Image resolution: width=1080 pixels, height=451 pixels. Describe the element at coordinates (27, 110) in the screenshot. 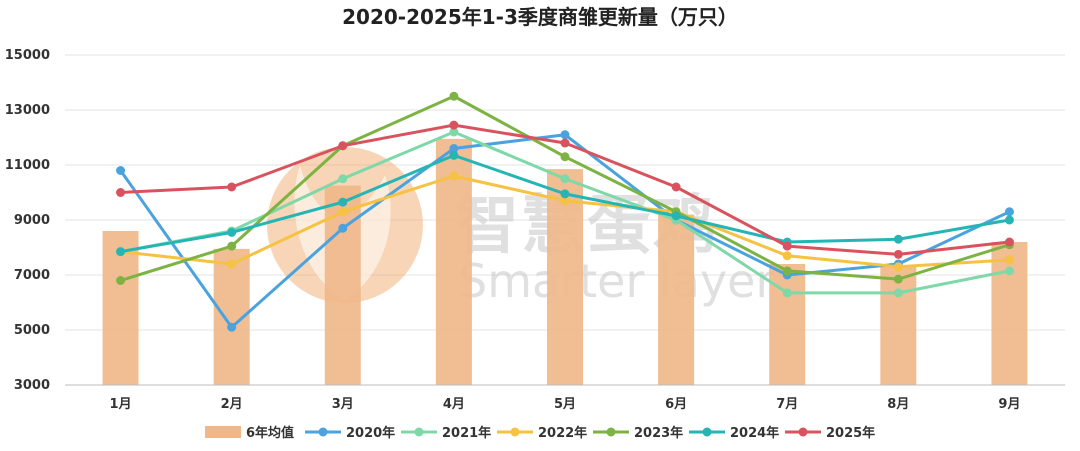

I see `y-tick-label: 13000` at that location.